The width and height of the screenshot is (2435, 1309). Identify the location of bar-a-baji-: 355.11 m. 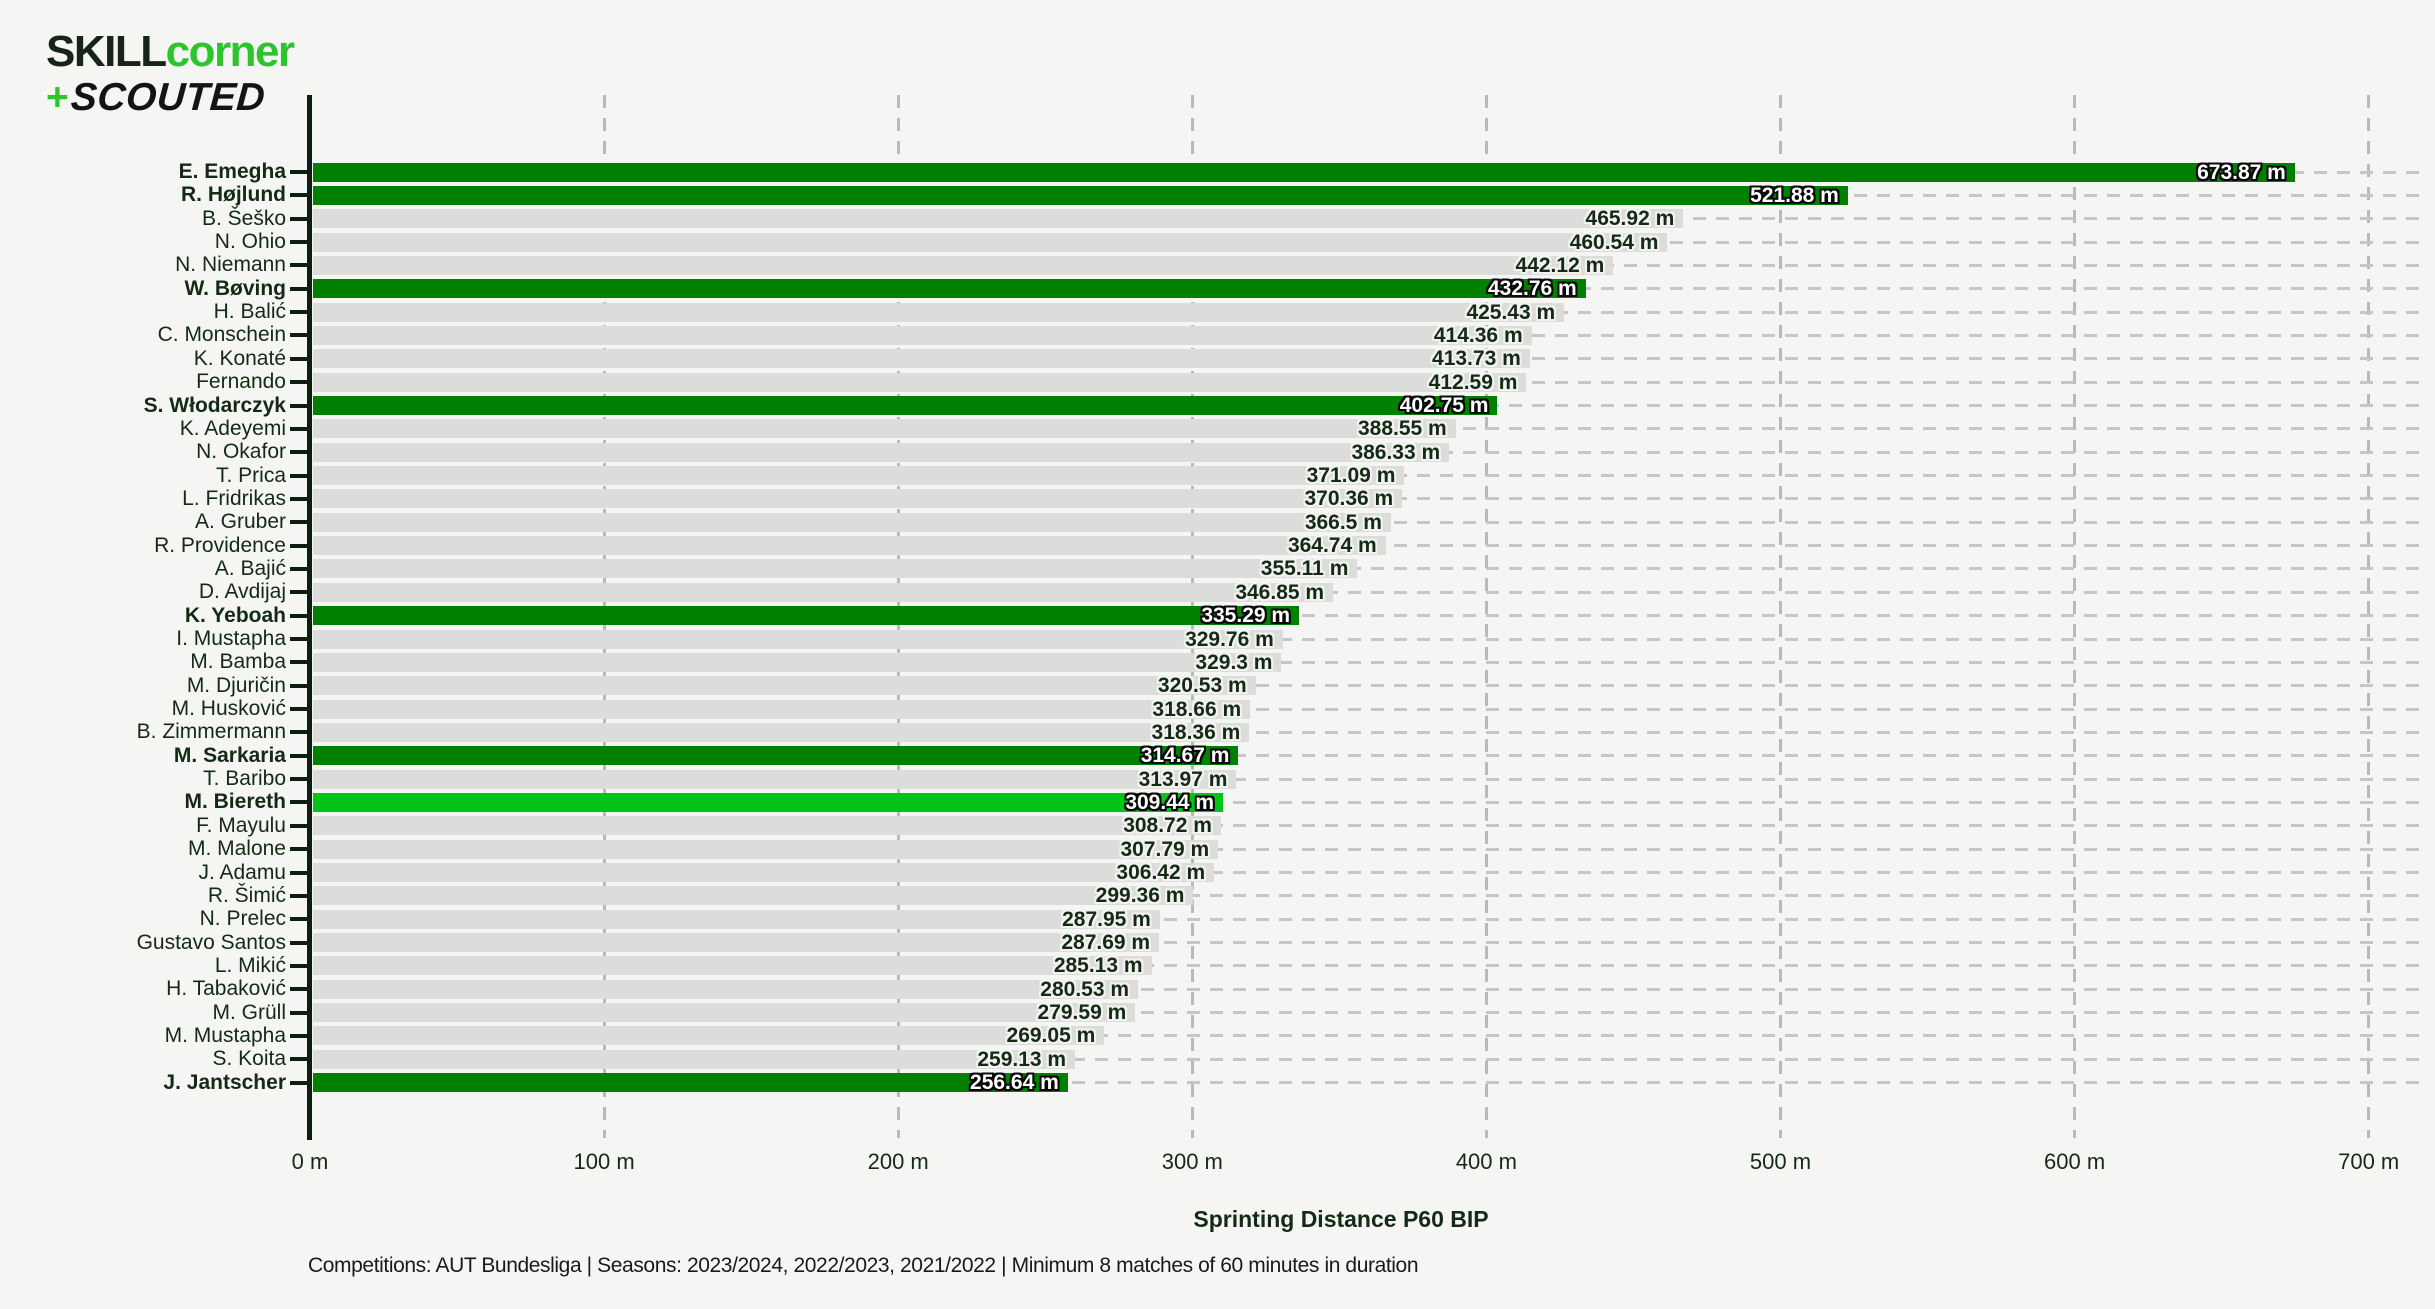
(835, 568).